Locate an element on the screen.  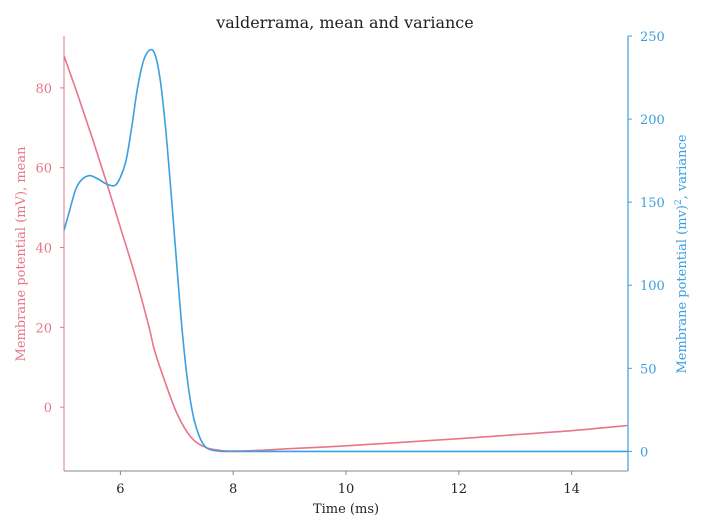
right-y-axis-label-main: Membrane potential (mv) is located at coordinates (682, 289).